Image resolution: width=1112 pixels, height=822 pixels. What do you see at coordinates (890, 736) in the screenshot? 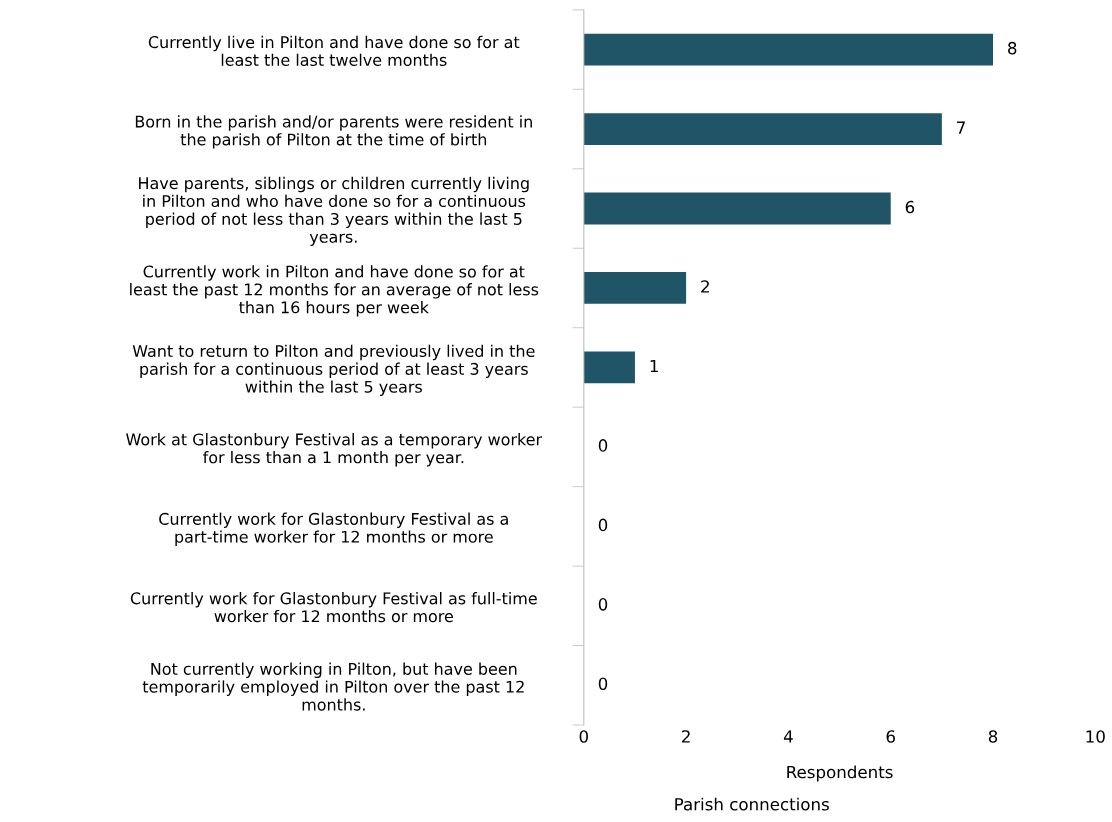
I see `x-tick-label: 6` at bounding box center [890, 736].